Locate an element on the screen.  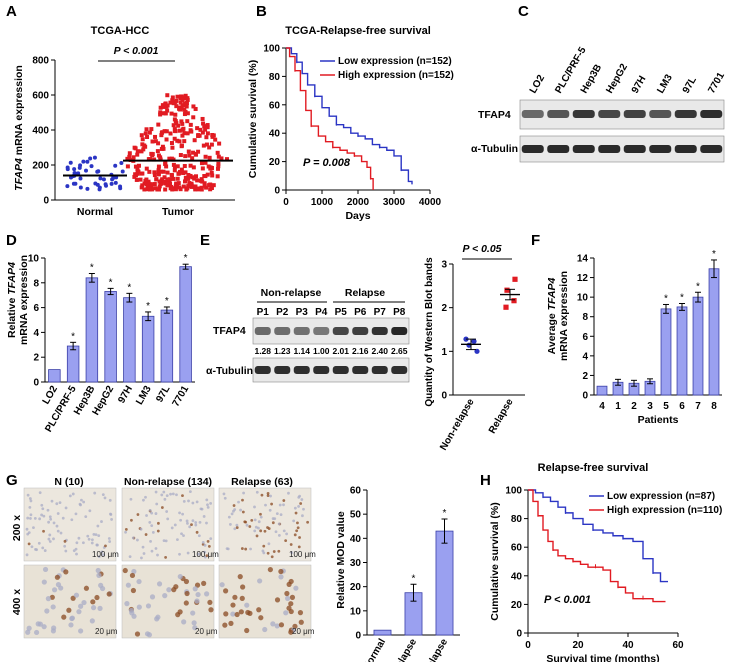
panel-c-row-tfap4: TFAP4 is located at coordinates (494, 115).